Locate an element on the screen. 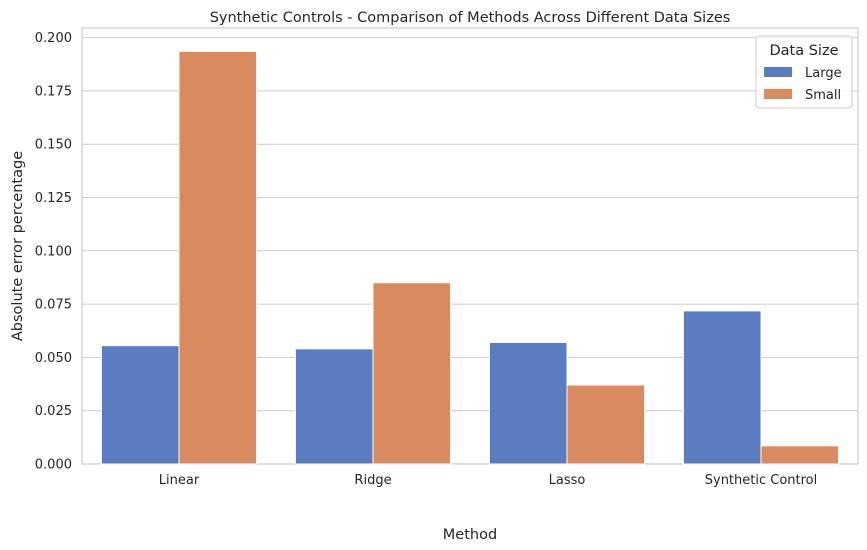 The width and height of the screenshot is (867, 550). bar-small-lasso is located at coordinates (606, 424).